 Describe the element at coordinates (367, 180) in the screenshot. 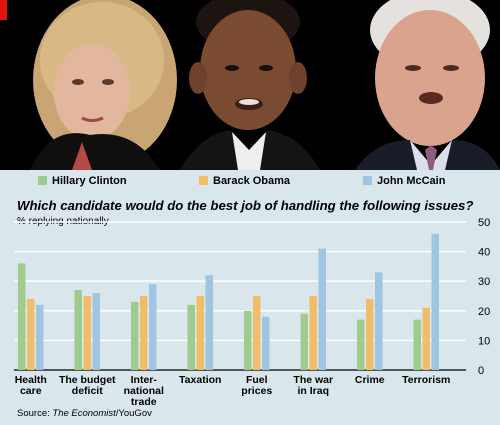

I see `legend-swatch-mccain` at that location.